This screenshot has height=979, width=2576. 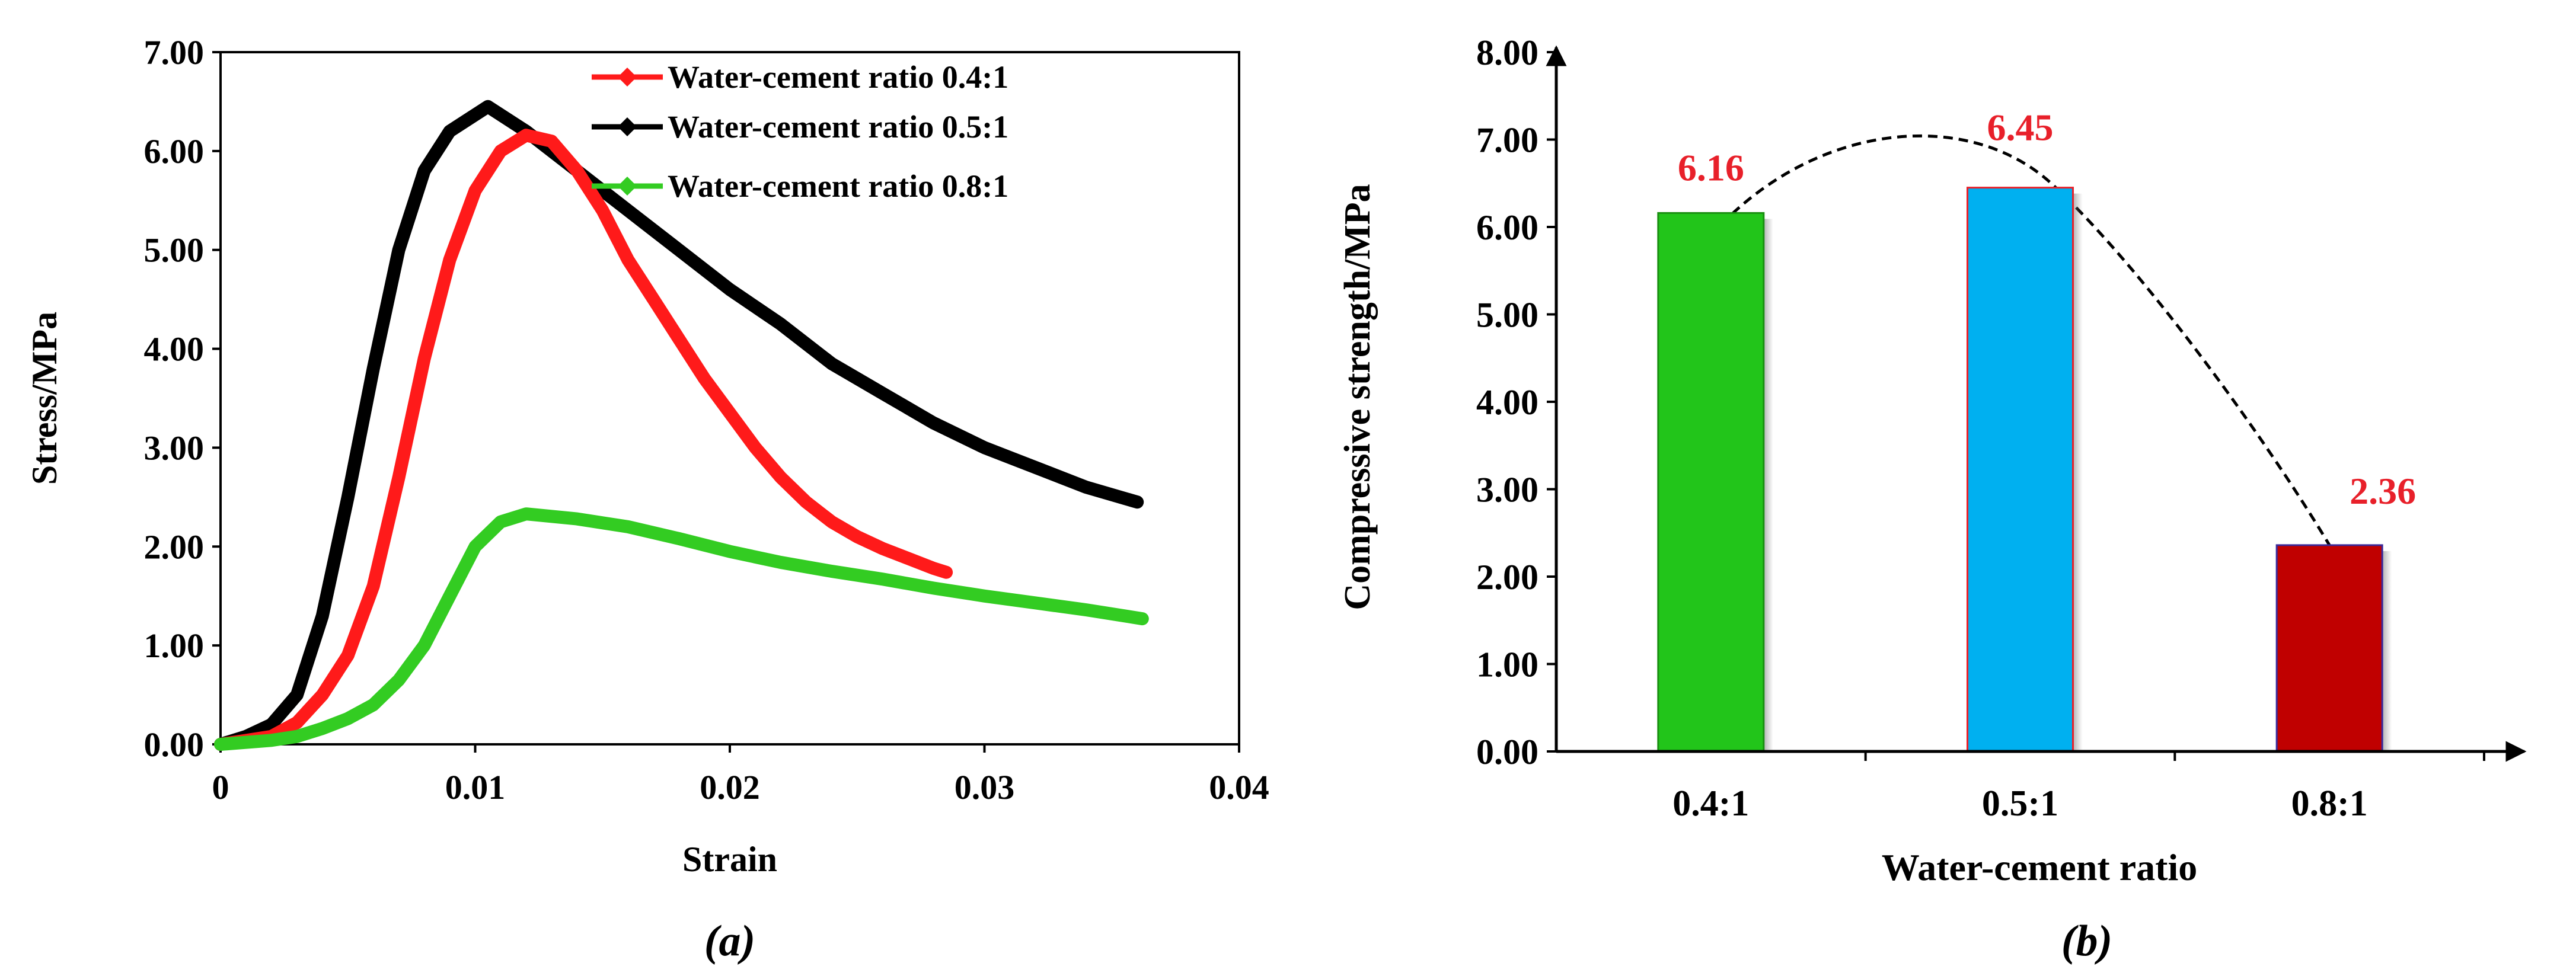 What do you see at coordinates (2383, 491) in the screenshot?
I see `value-label: 2.36` at bounding box center [2383, 491].